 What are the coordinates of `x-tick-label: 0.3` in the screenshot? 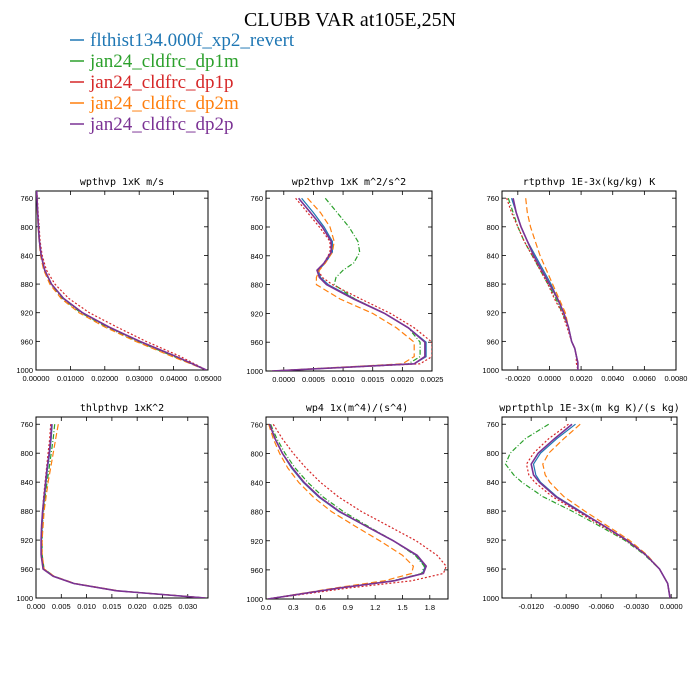 It's located at (293, 607).